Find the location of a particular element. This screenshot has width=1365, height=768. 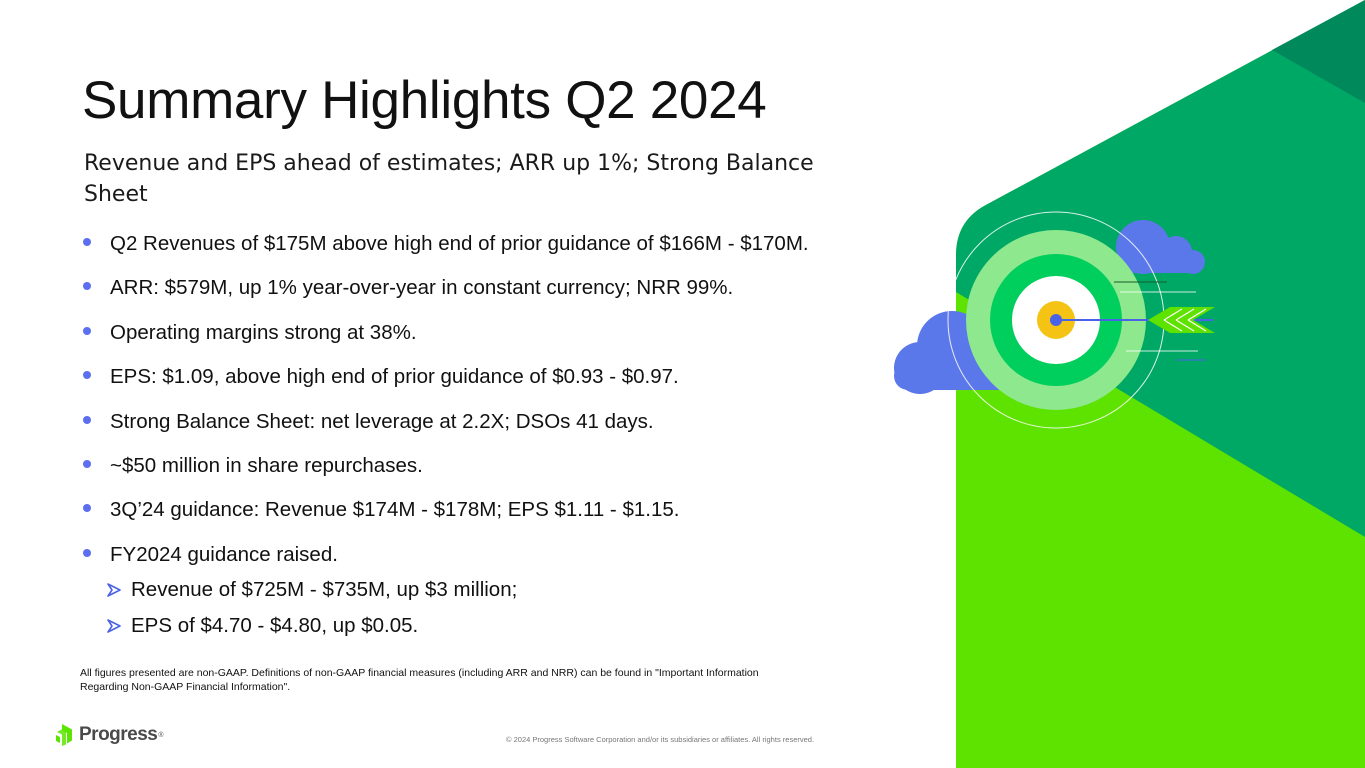

arrow-icon is located at coordinates (1132, 320).